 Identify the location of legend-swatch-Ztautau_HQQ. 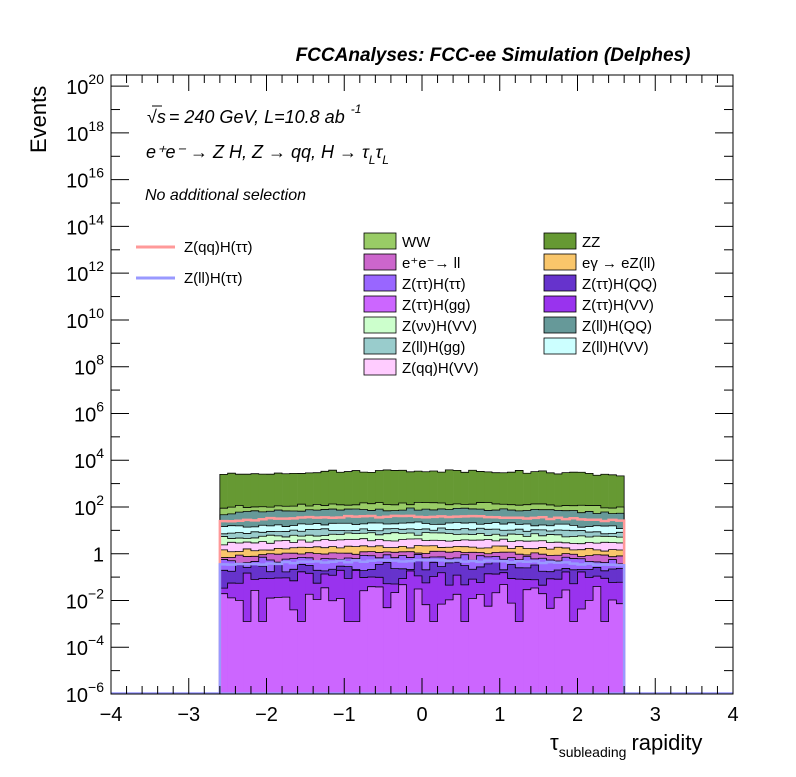
(560, 283).